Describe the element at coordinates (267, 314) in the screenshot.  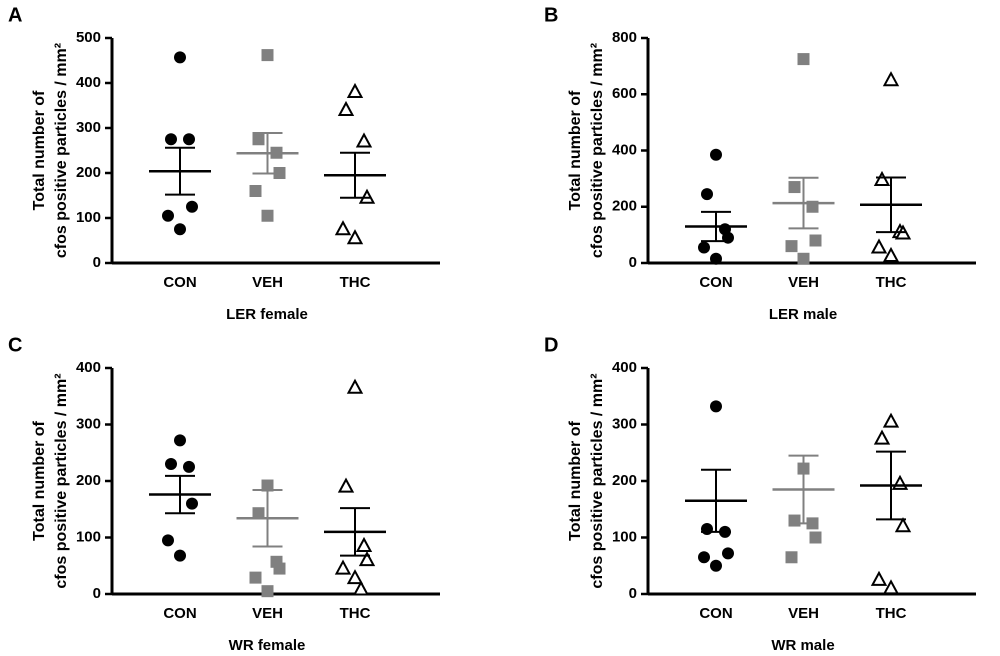
I see `x-axis-label: LER female` at that location.